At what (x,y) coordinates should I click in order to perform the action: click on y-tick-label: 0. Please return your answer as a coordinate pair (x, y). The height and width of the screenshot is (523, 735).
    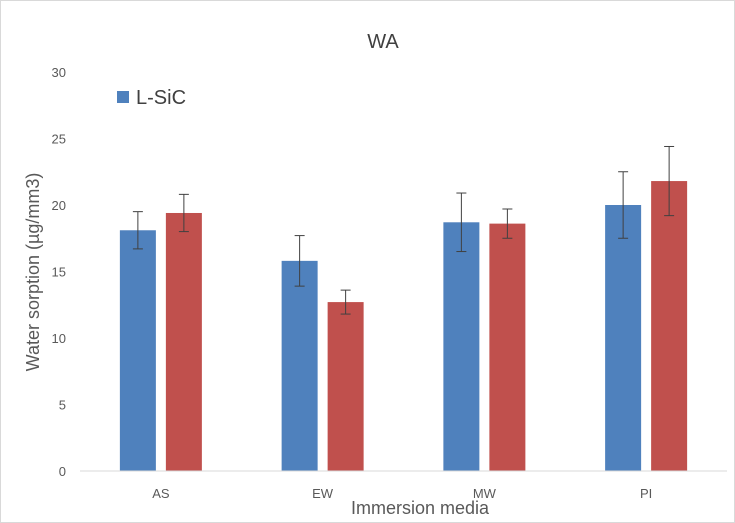
    Looking at the image, I should click on (62, 471).